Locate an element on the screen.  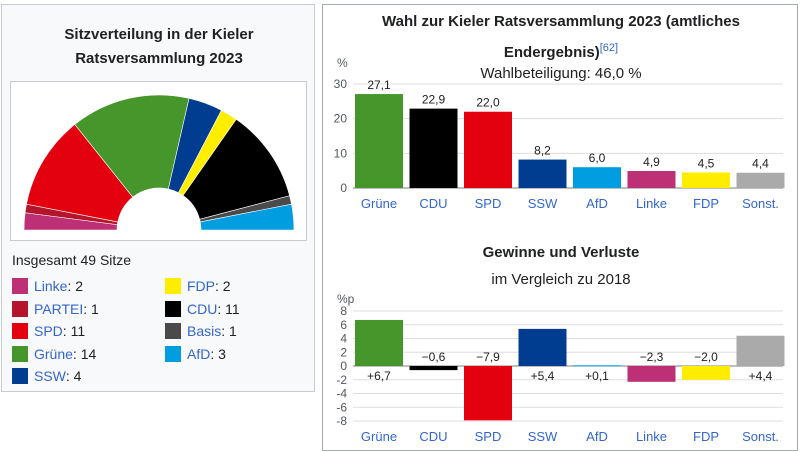
parliament-chart is located at coordinates (159, 162).